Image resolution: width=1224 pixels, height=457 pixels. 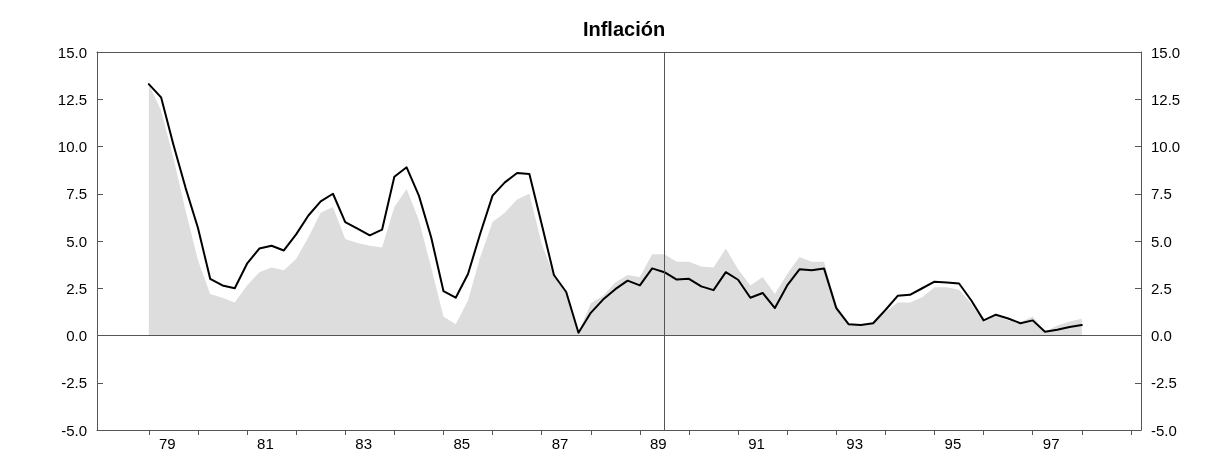 What do you see at coordinates (72, 99) in the screenshot?
I see `y-tick-label: 12.5` at bounding box center [72, 99].